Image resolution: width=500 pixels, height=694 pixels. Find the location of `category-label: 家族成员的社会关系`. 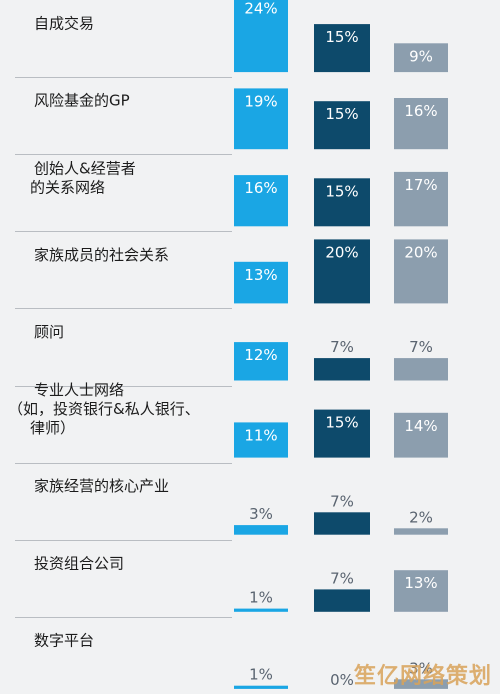

category-label: 家族成员的社会关系 is located at coordinates (101, 255).